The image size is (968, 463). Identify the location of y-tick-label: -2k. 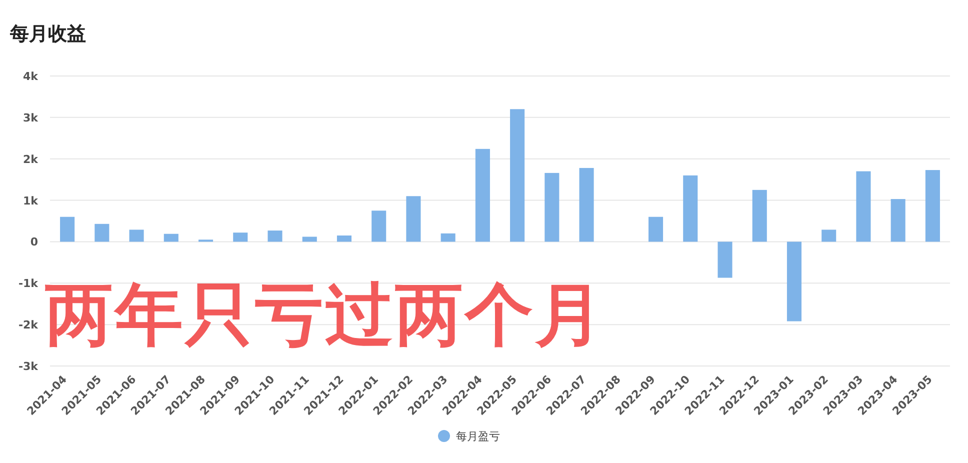
(28, 325).